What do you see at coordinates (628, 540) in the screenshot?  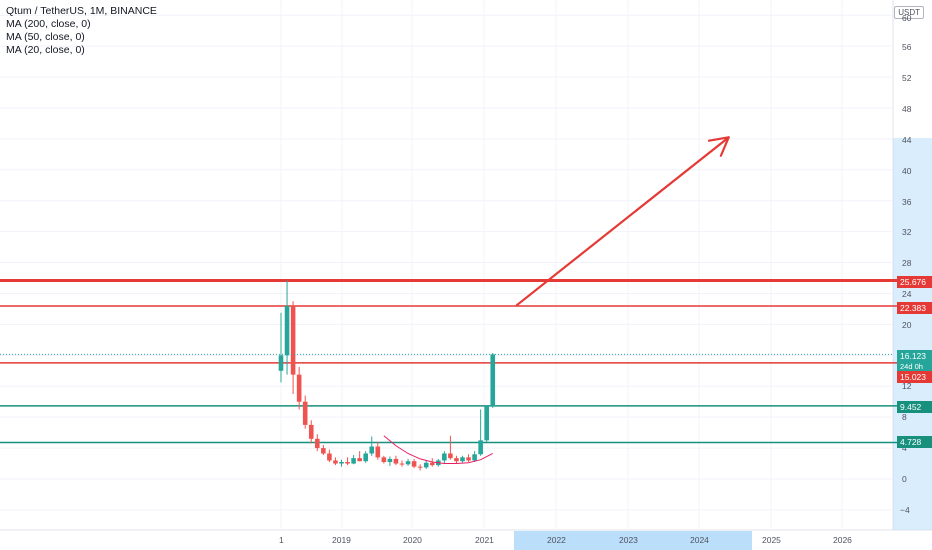 I see `time-tick: 2023` at bounding box center [628, 540].